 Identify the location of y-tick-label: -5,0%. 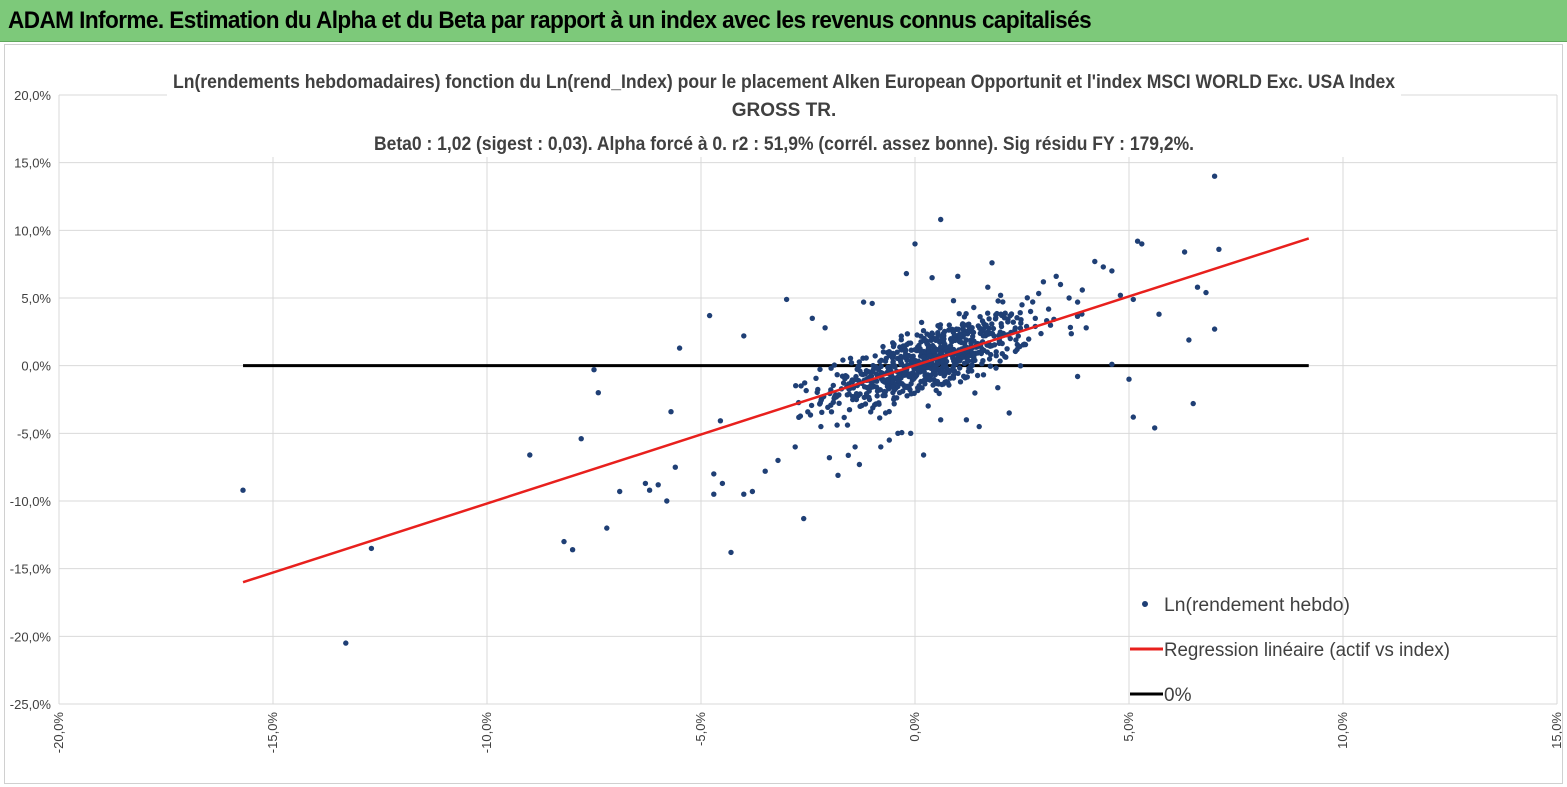
(34, 433).